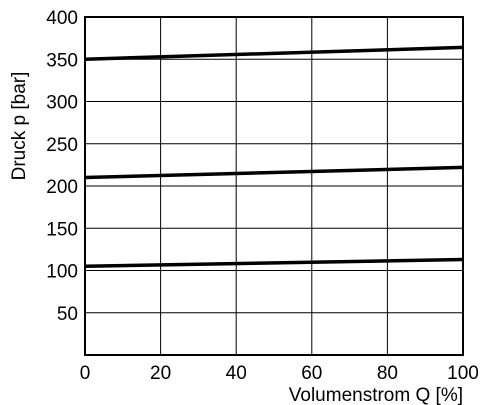 The image size is (480, 405). What do you see at coordinates (62, 145) in the screenshot?
I see `y-tick-label-4: 250` at bounding box center [62, 145].